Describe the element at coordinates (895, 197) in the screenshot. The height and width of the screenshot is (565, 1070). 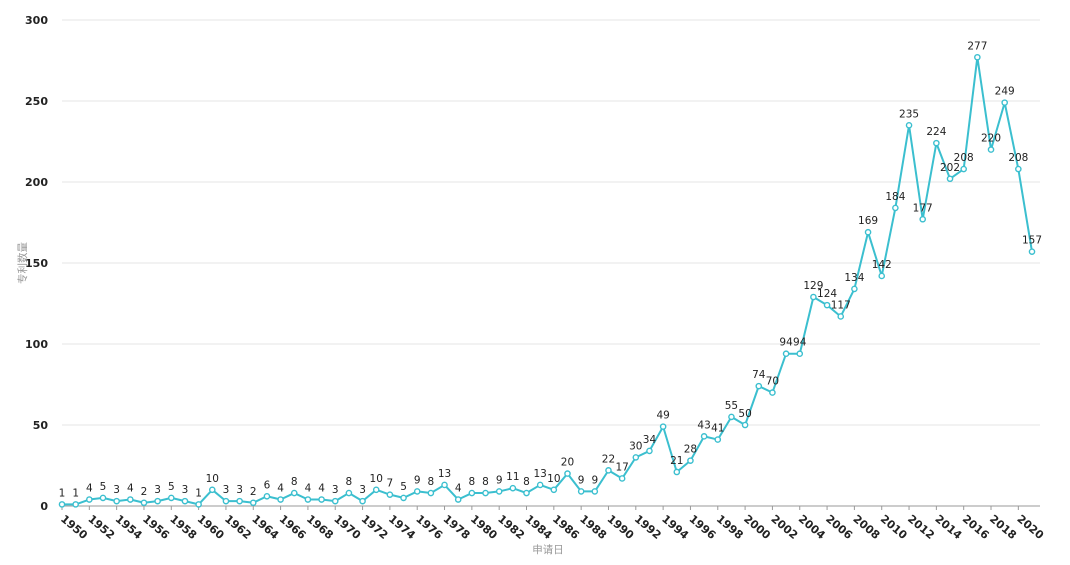
I see `data-label: 184` at that location.